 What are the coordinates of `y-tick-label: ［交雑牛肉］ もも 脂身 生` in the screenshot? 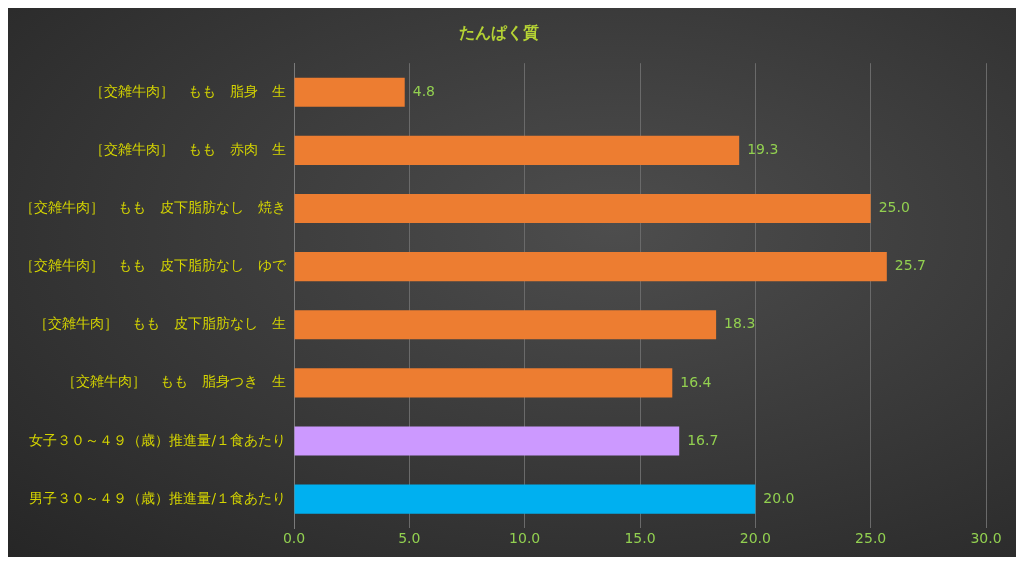 It's located at (188, 90).